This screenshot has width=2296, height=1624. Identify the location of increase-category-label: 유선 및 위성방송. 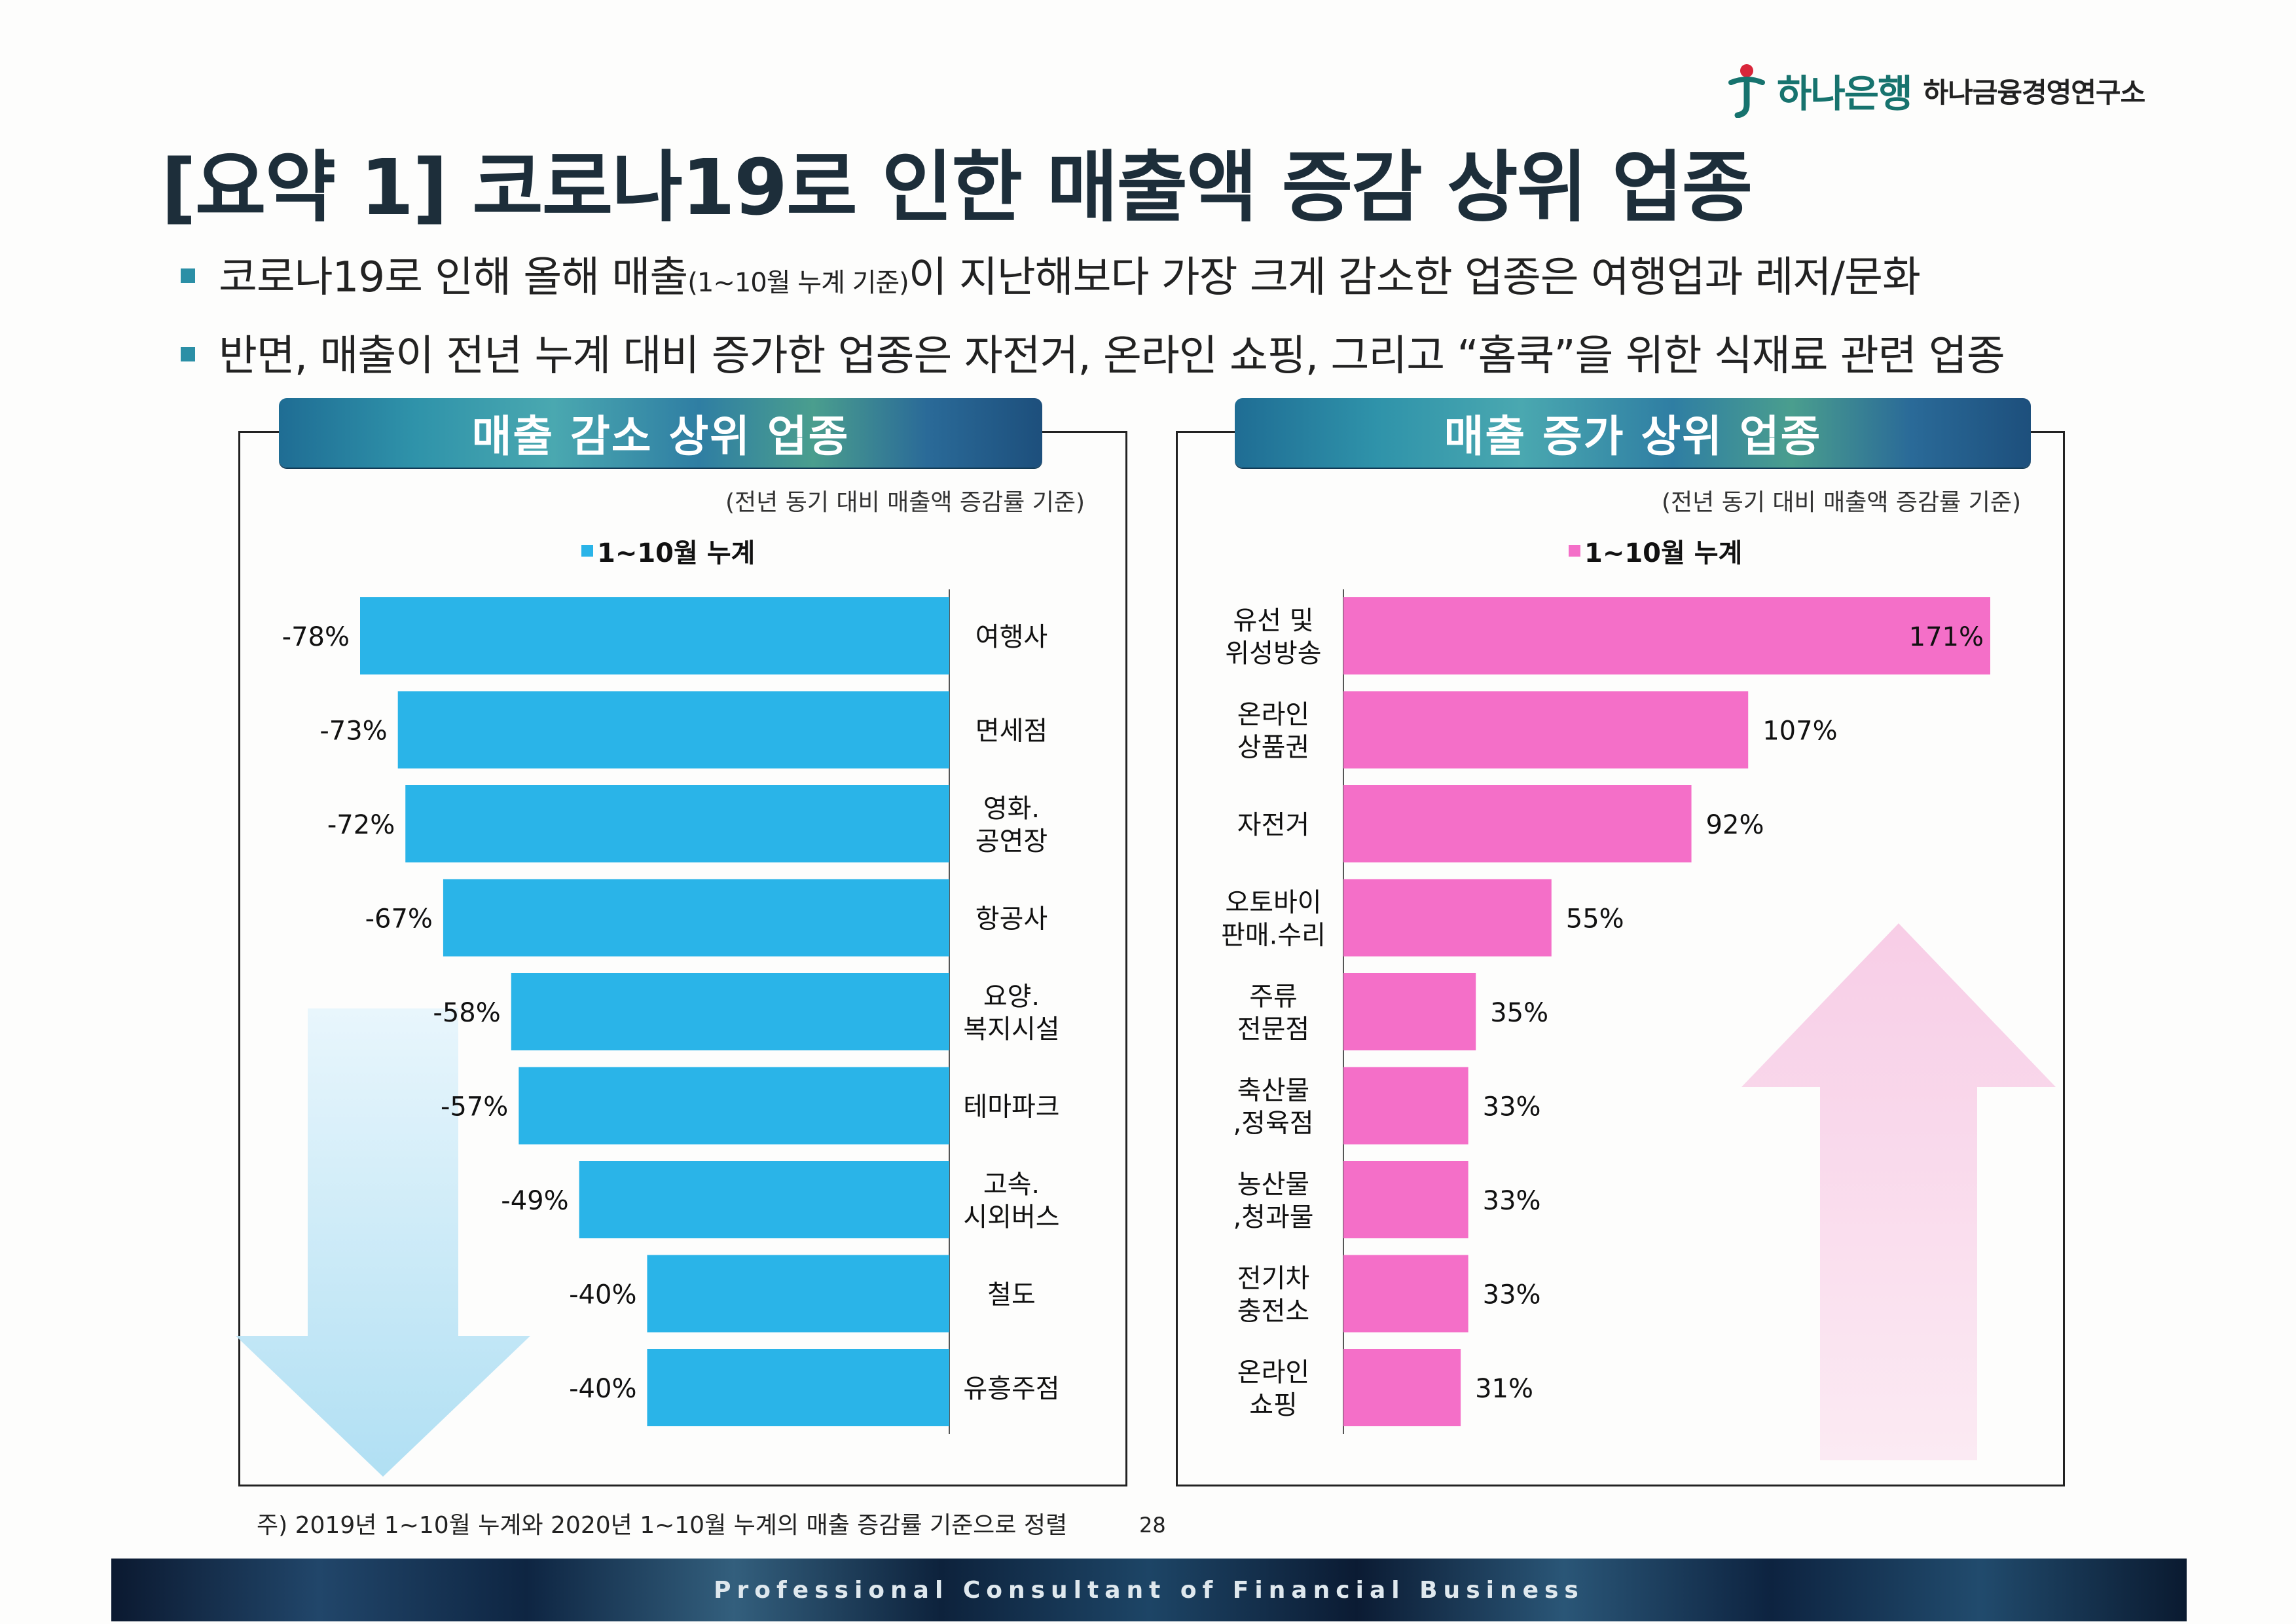
(1273, 637).